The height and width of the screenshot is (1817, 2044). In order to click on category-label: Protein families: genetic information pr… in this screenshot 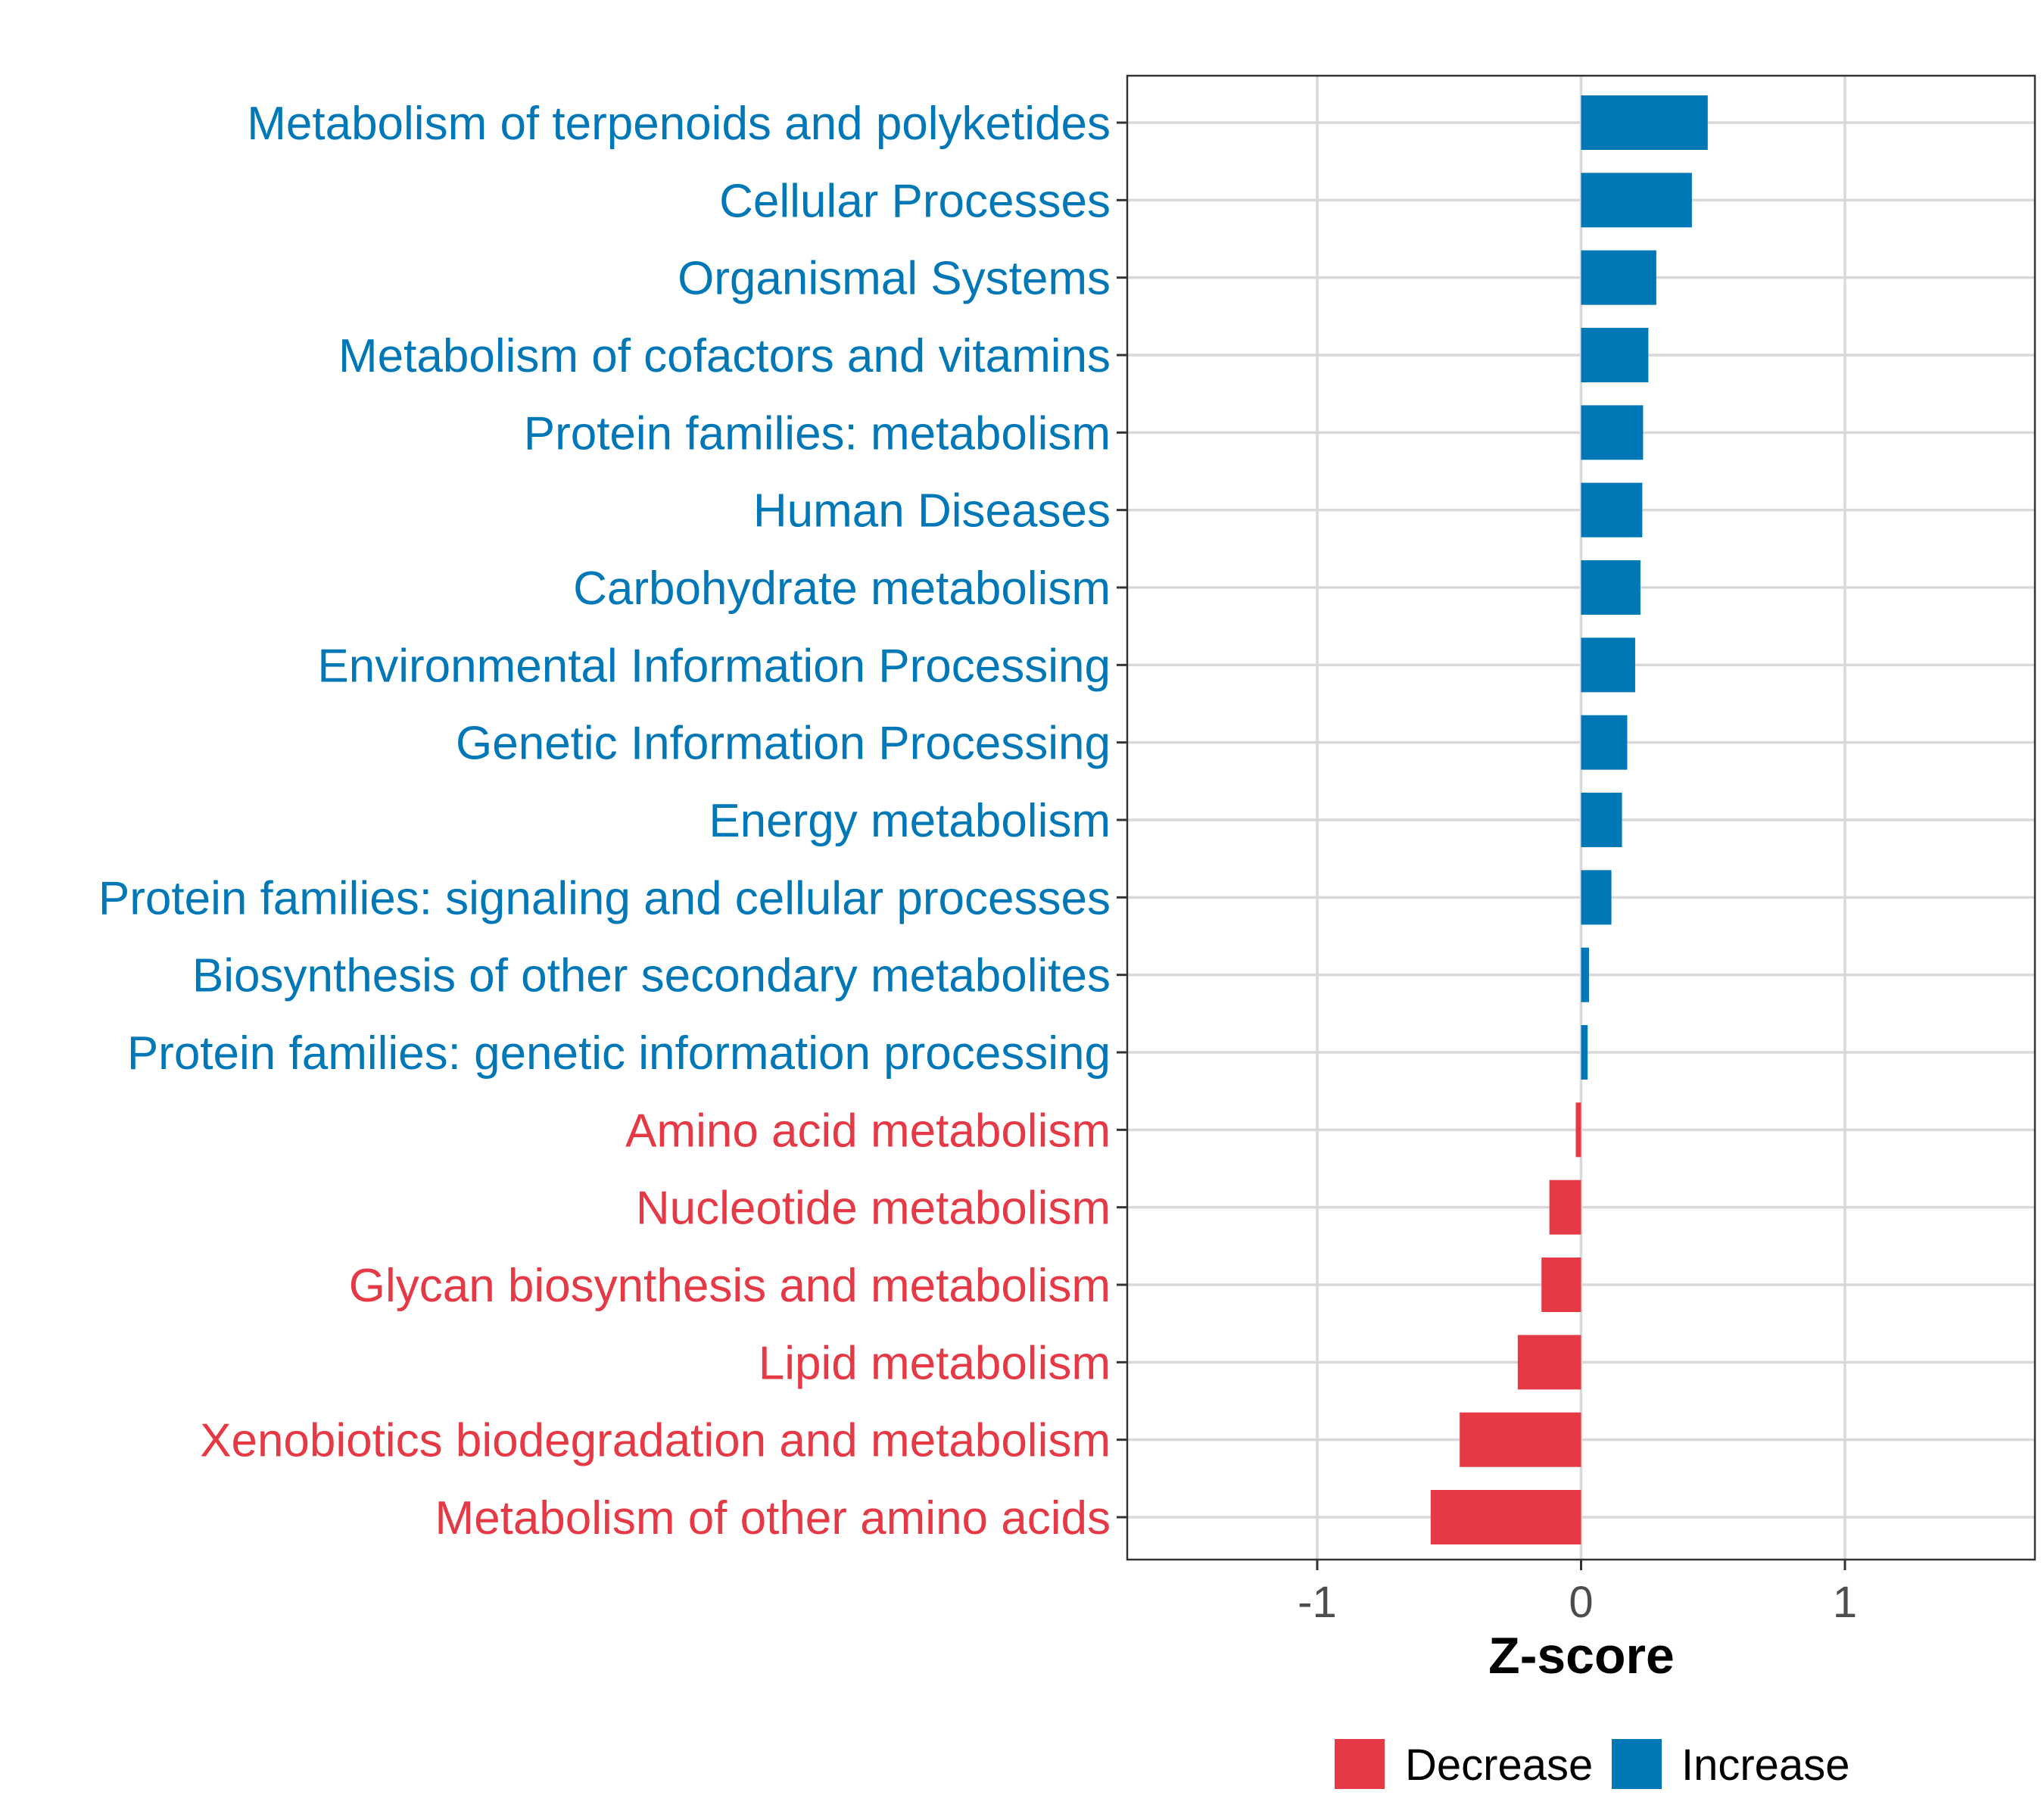, I will do `click(619, 1053)`.